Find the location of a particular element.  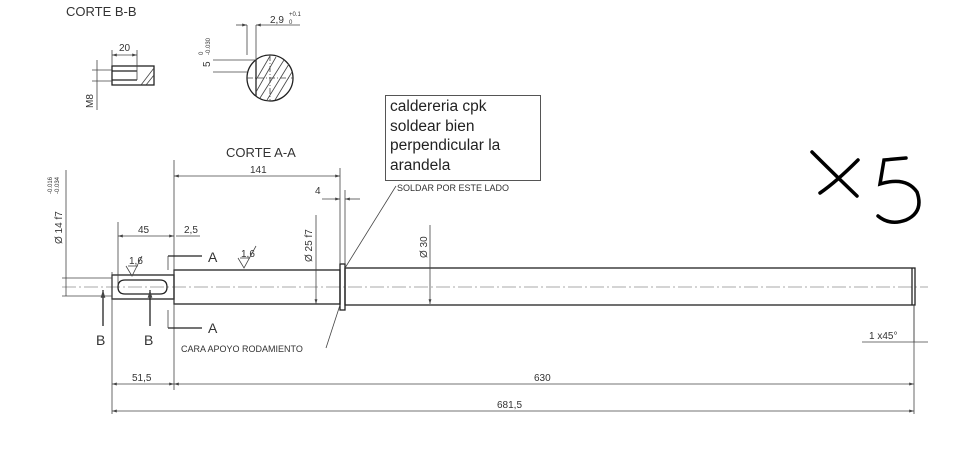

section-b-title: CORTE B-B is located at coordinates (101, 11).